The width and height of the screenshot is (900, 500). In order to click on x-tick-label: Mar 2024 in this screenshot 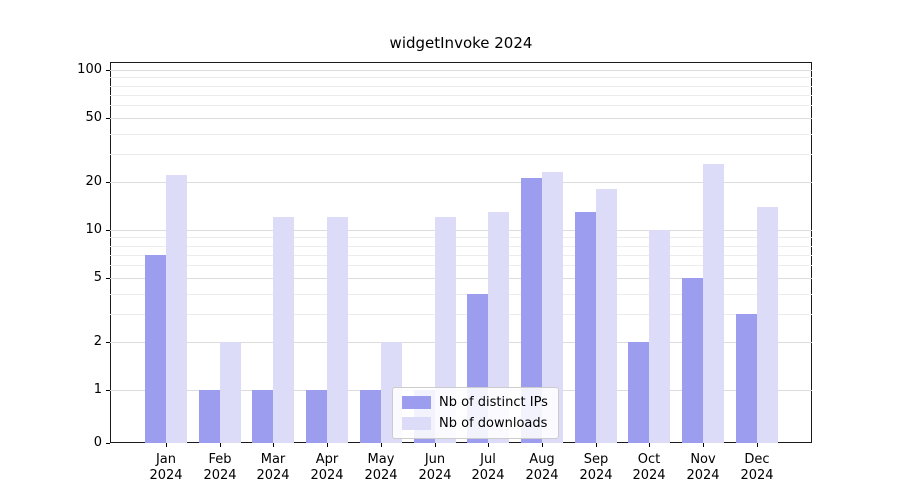, I will do `click(273, 468)`.